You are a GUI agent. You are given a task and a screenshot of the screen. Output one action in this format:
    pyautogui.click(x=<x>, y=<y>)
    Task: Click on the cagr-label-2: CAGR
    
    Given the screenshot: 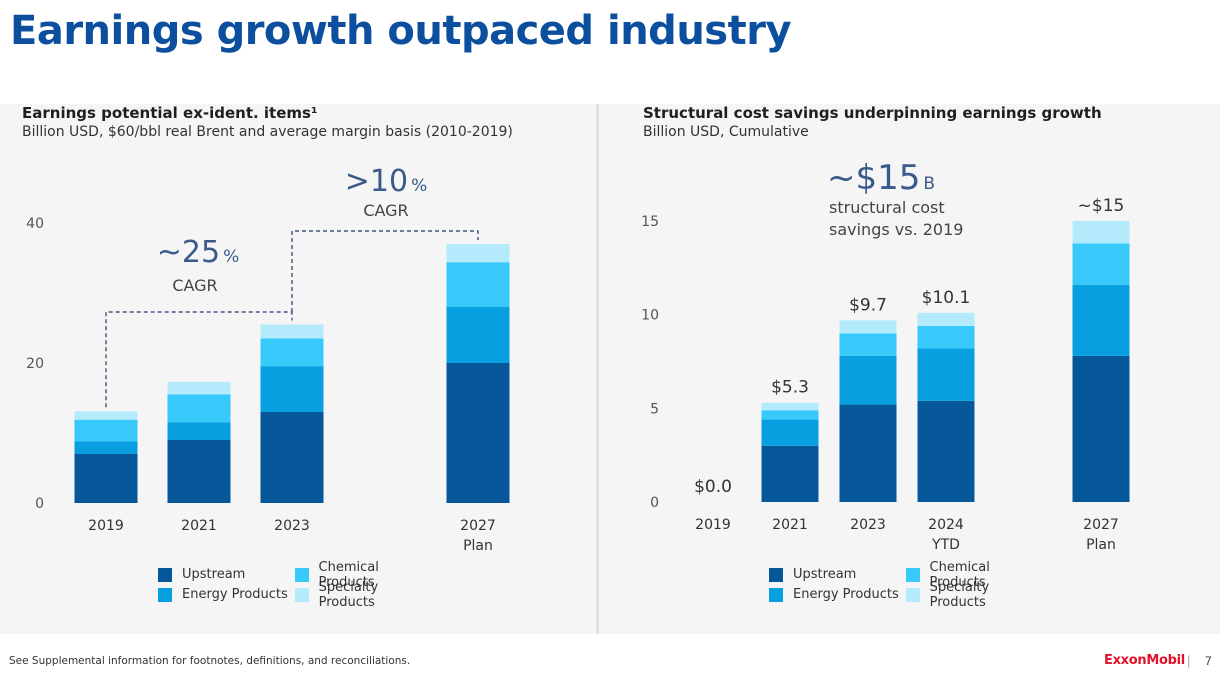 What is the action you would take?
    pyautogui.click(x=385, y=210)
    